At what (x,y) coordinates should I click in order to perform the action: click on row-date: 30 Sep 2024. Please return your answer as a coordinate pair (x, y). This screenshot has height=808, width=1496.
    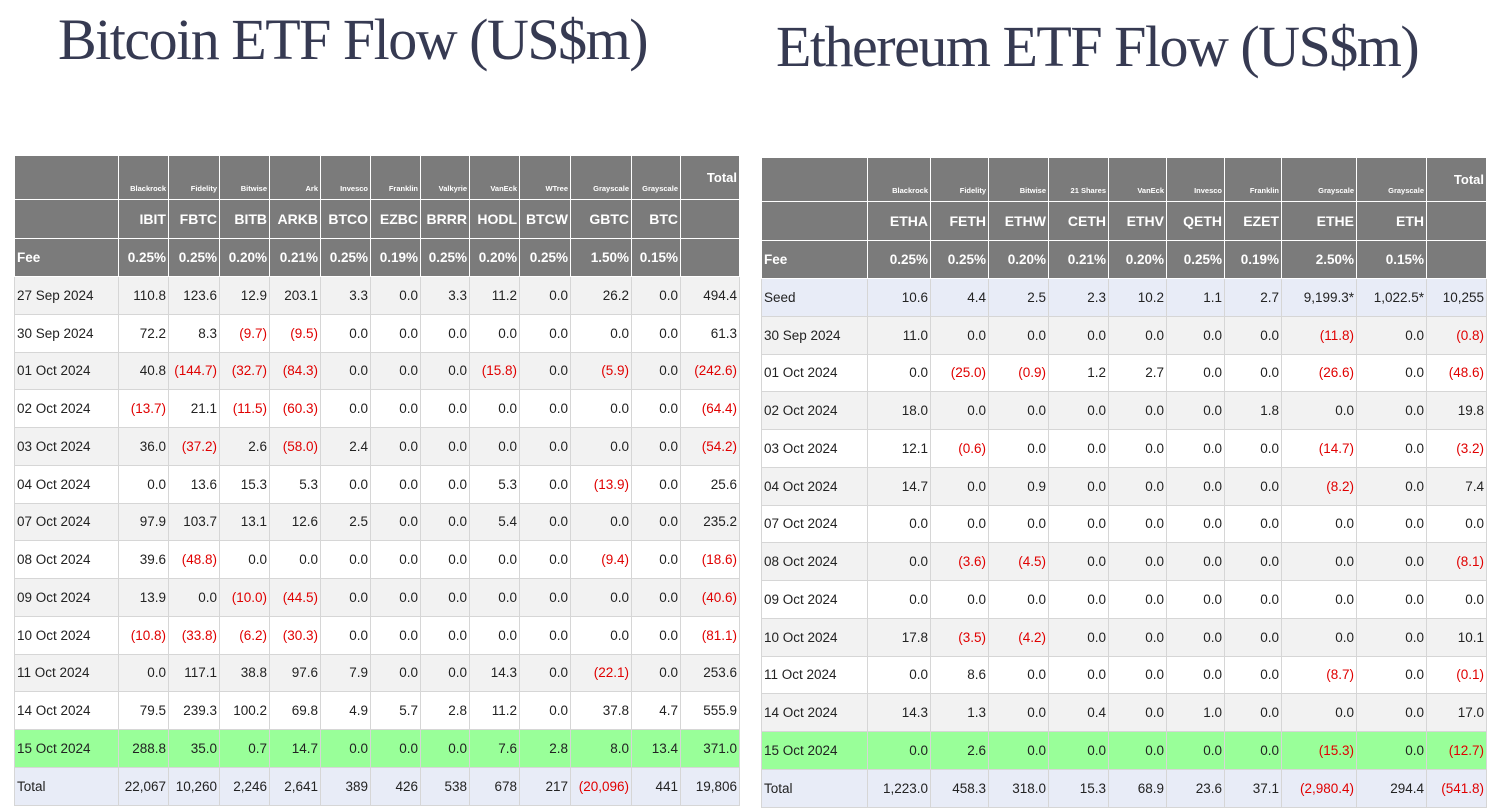
    Looking at the image, I should click on (814, 335).